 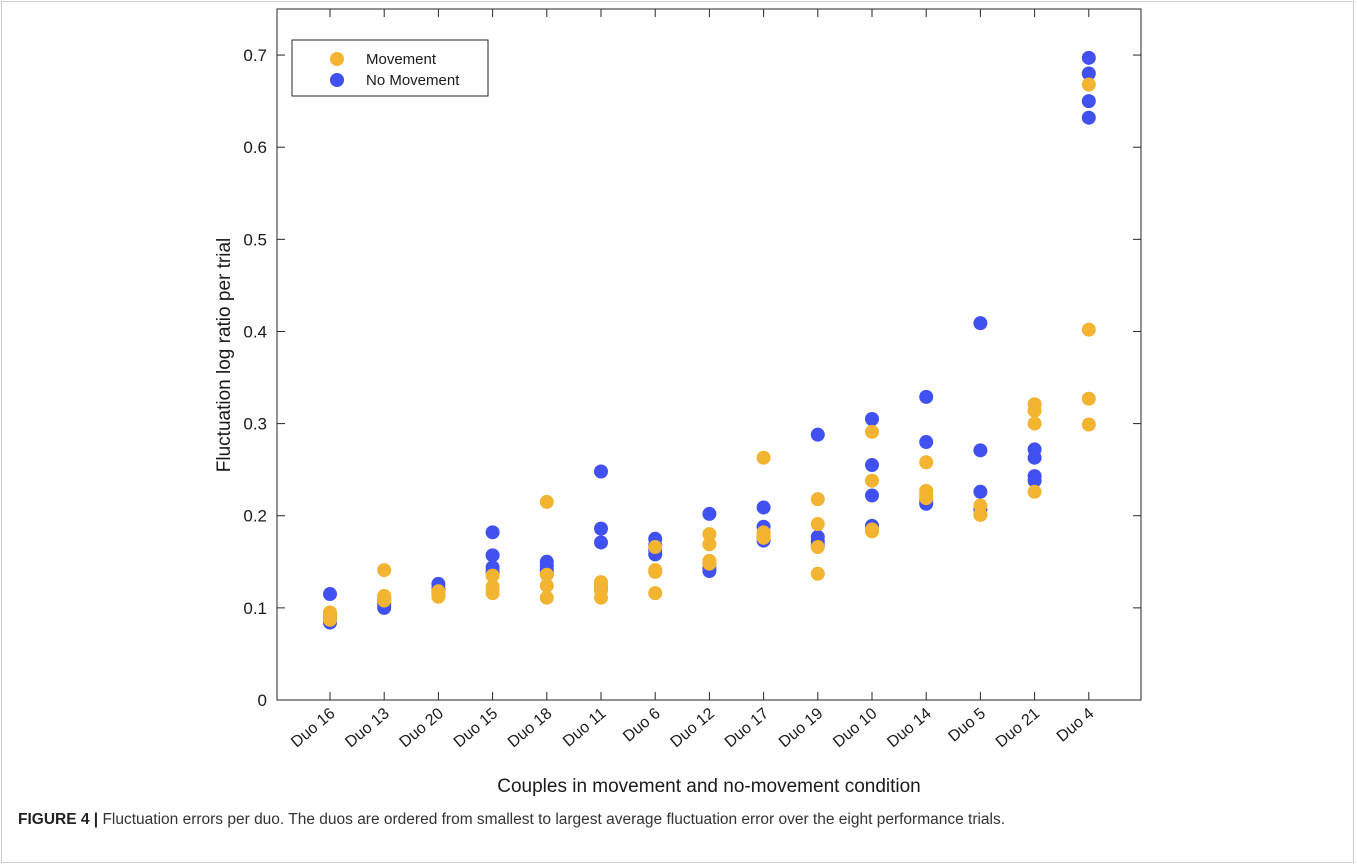 I want to click on y-tick-label: 0.1, so click(x=255, y=608).